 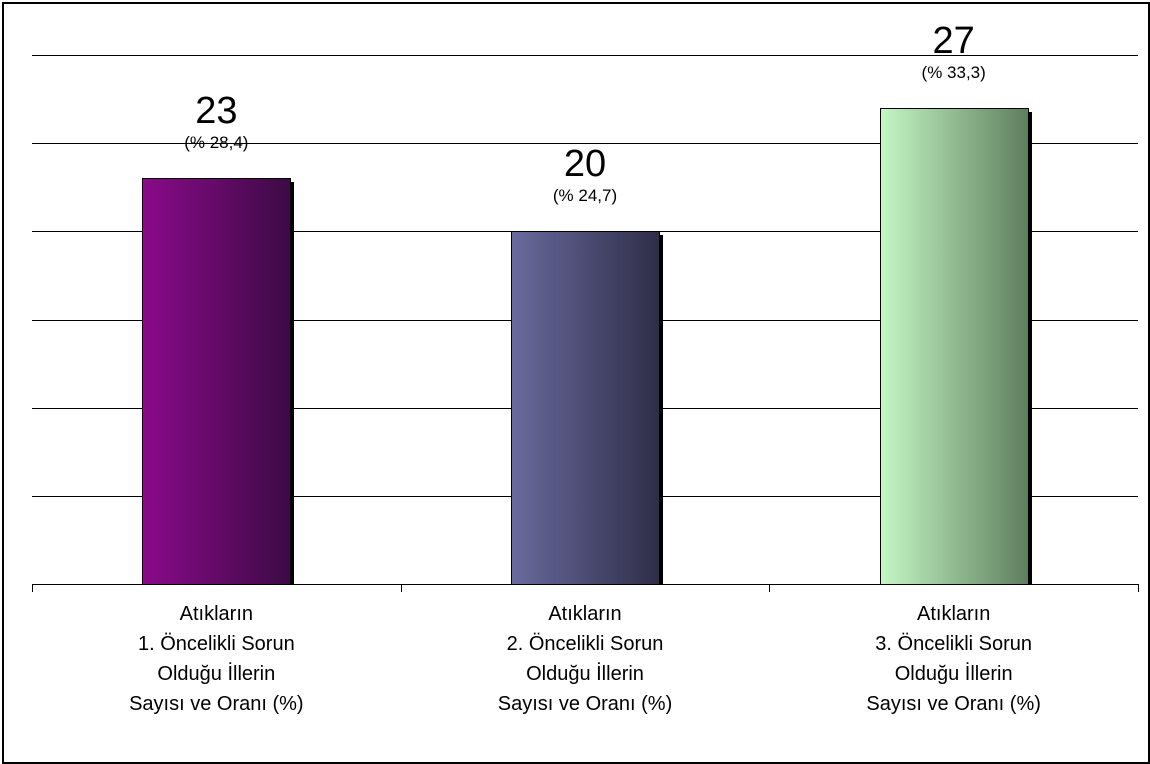 What do you see at coordinates (216, 644) in the screenshot?
I see `category-label-line: 1. Öncelikli Sorun` at bounding box center [216, 644].